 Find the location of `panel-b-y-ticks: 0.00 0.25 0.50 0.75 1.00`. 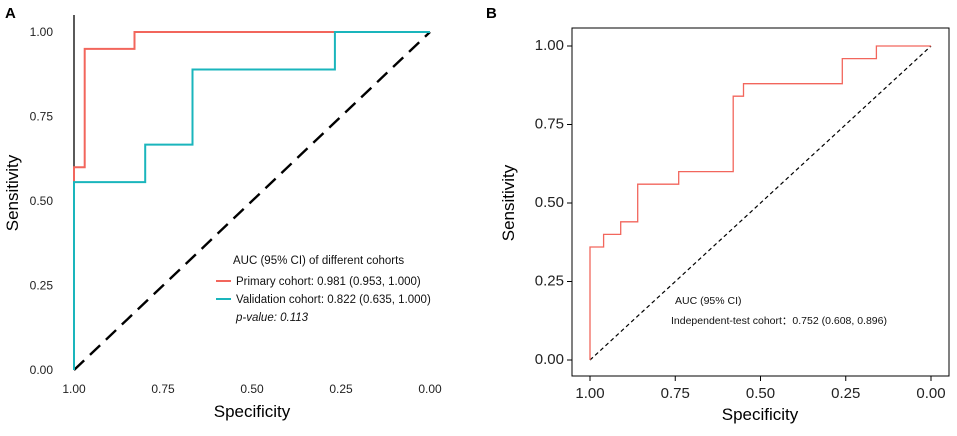

panel-b-y-ticks: 0.00 0.25 0.50 0.75 1.00 is located at coordinates (553, 202).